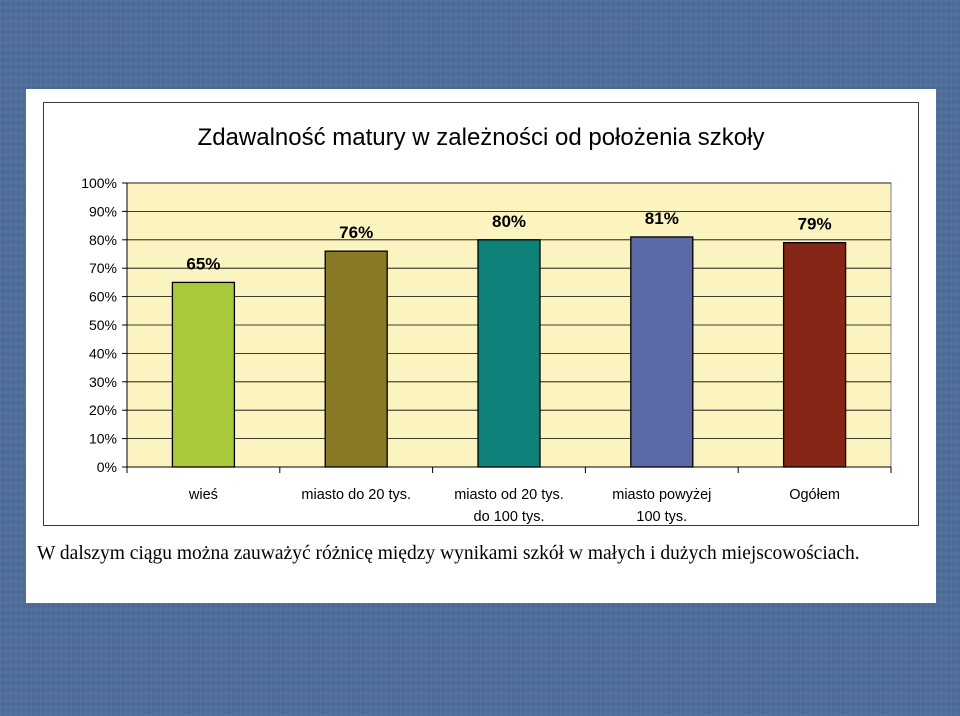  Describe the element at coordinates (509, 495) in the screenshot. I see `x-category-label: miasto od 20 tys.` at that location.